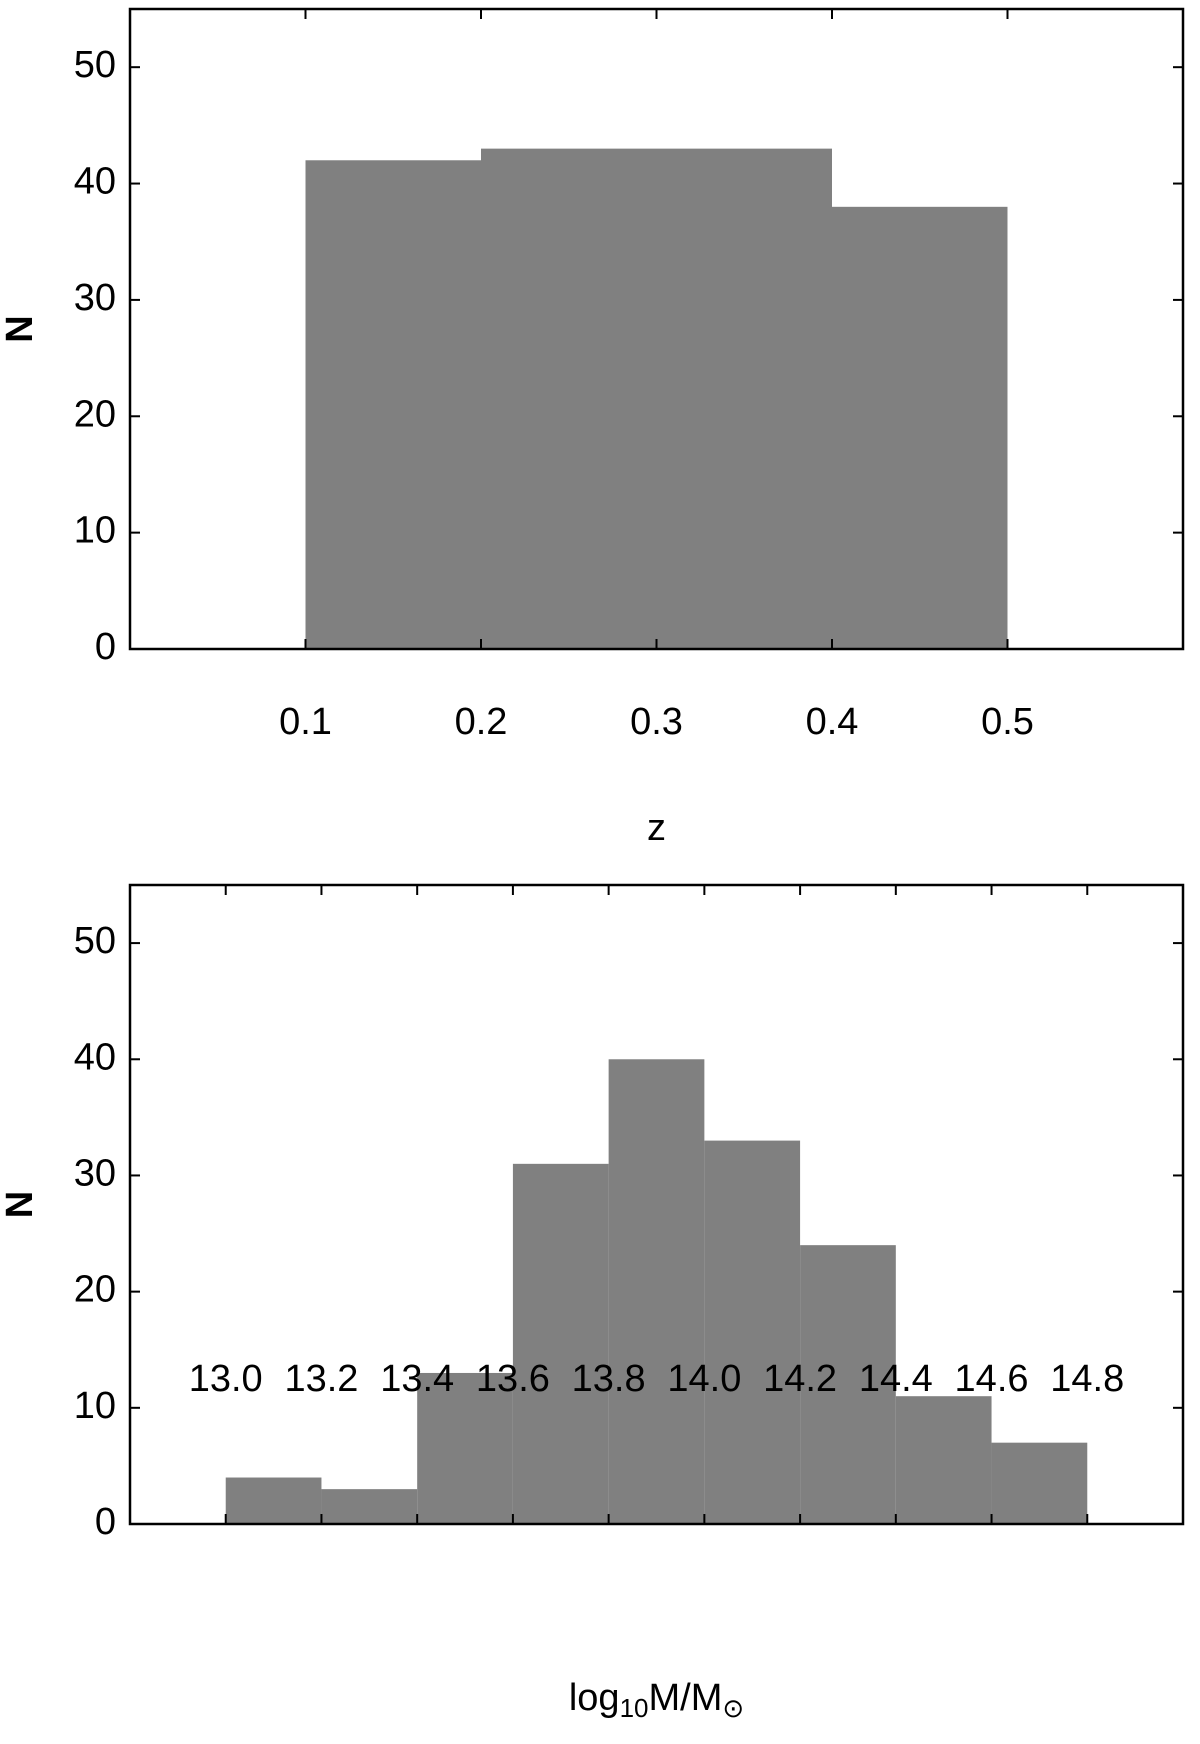 Image resolution: width=1200 pixels, height=1744 pixels. Describe the element at coordinates (832, 722) in the screenshot. I see `x-tick-label: 0.4` at that location.